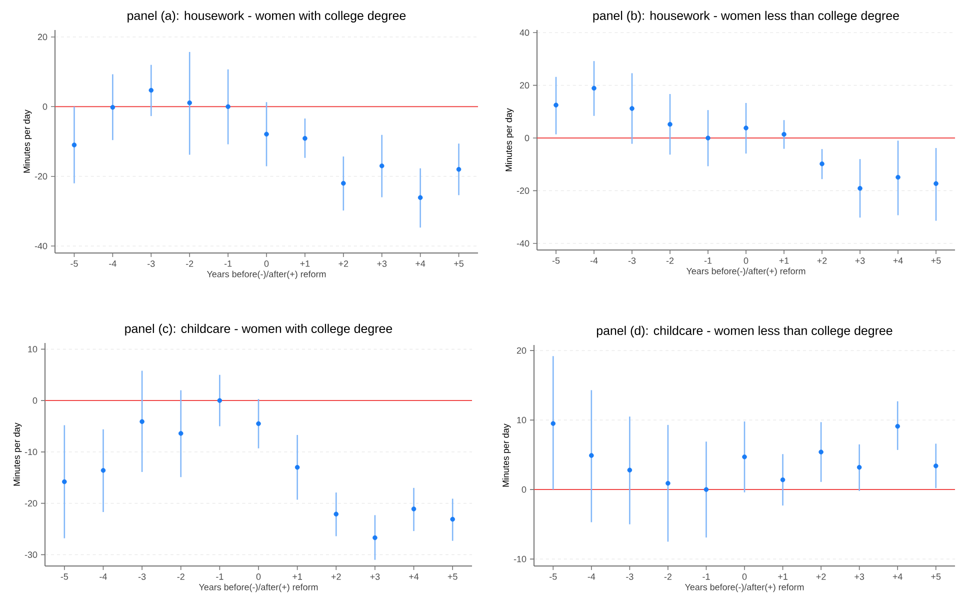  I want to click on y-tick-label: 10, so click(33, 349).